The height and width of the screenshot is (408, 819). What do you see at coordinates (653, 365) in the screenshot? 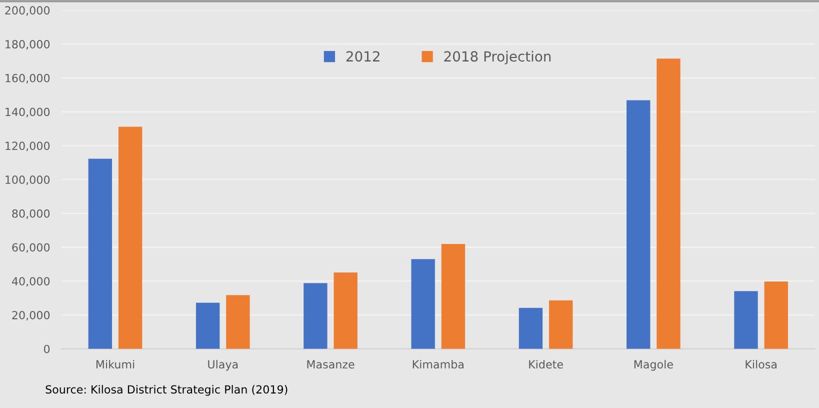
I see `x-tick-label: Magole` at bounding box center [653, 365].